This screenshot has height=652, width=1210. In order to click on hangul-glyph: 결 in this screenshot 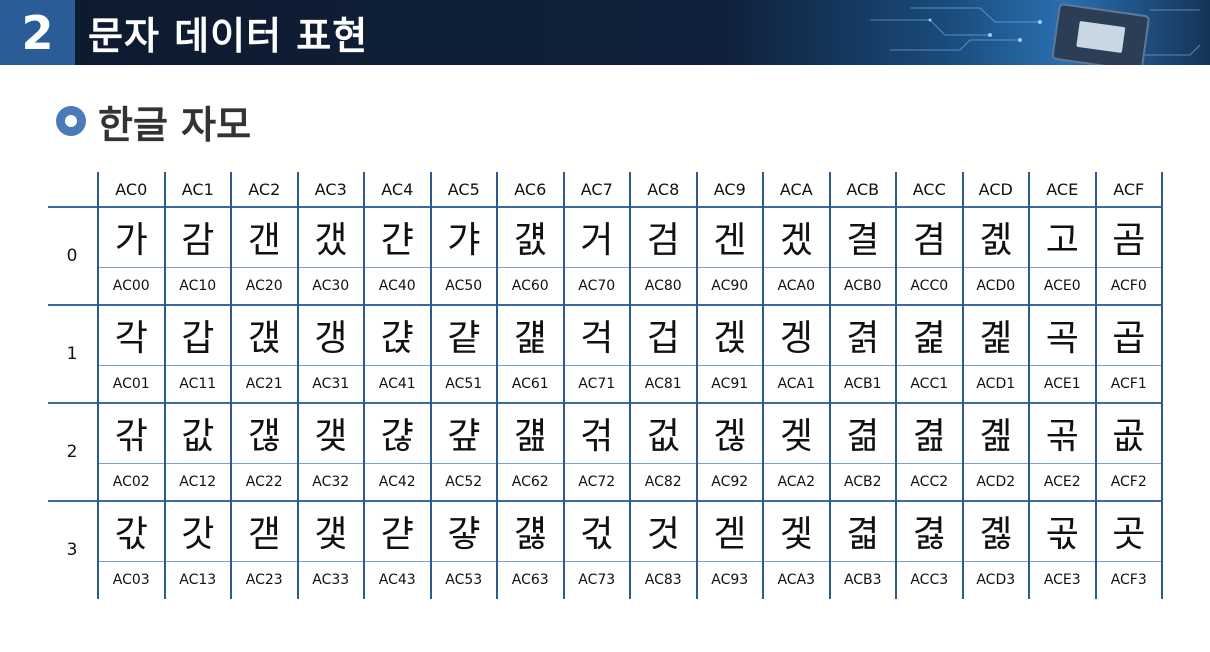, I will do `click(863, 240)`.